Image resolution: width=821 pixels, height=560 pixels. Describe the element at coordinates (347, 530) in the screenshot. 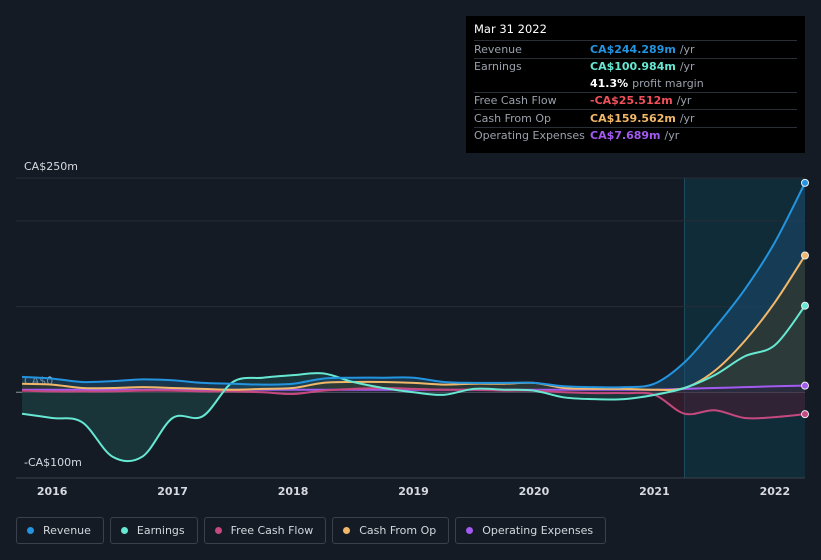

I see `cash-from-op-dot-icon` at that location.